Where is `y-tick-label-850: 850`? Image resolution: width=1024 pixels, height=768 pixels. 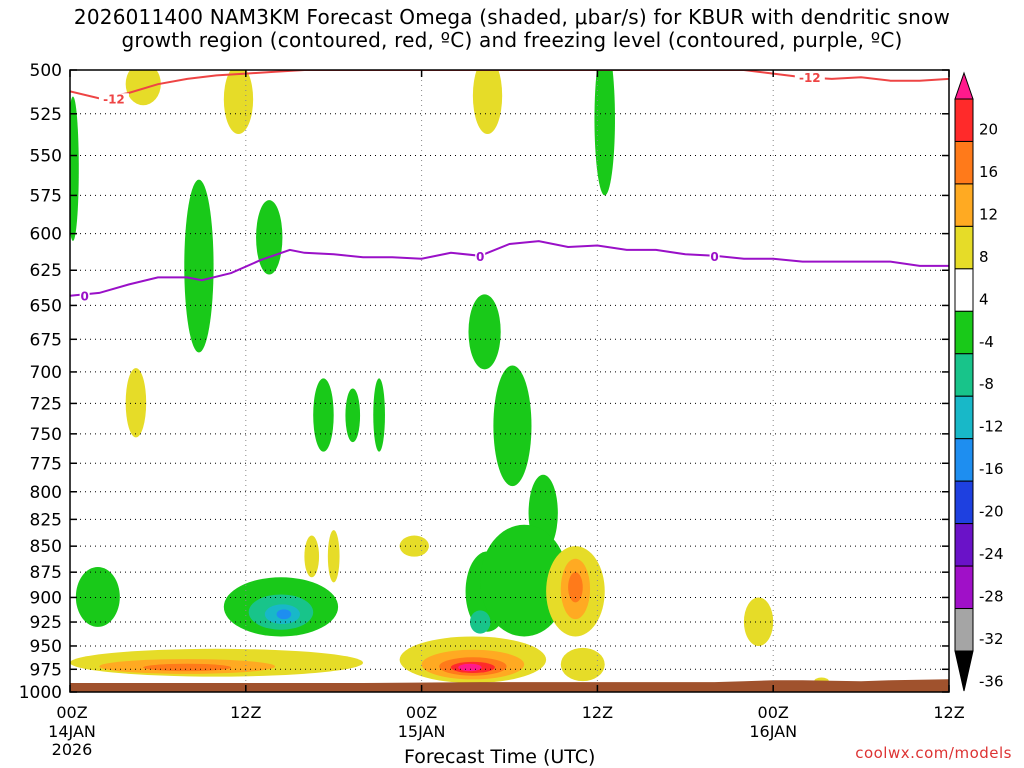 y-tick-label-850: 850 is located at coordinates (46, 547).